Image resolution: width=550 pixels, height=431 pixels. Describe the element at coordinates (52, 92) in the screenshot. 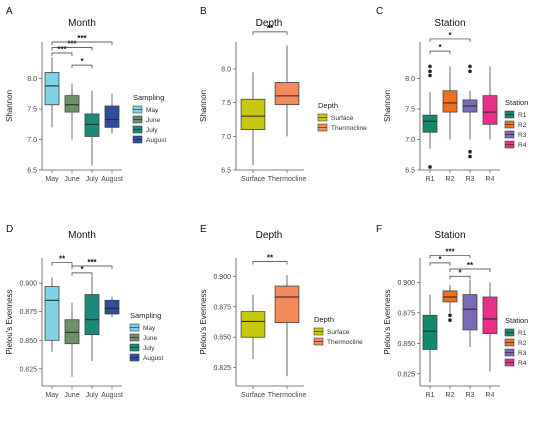

I see `box-may` at that location.